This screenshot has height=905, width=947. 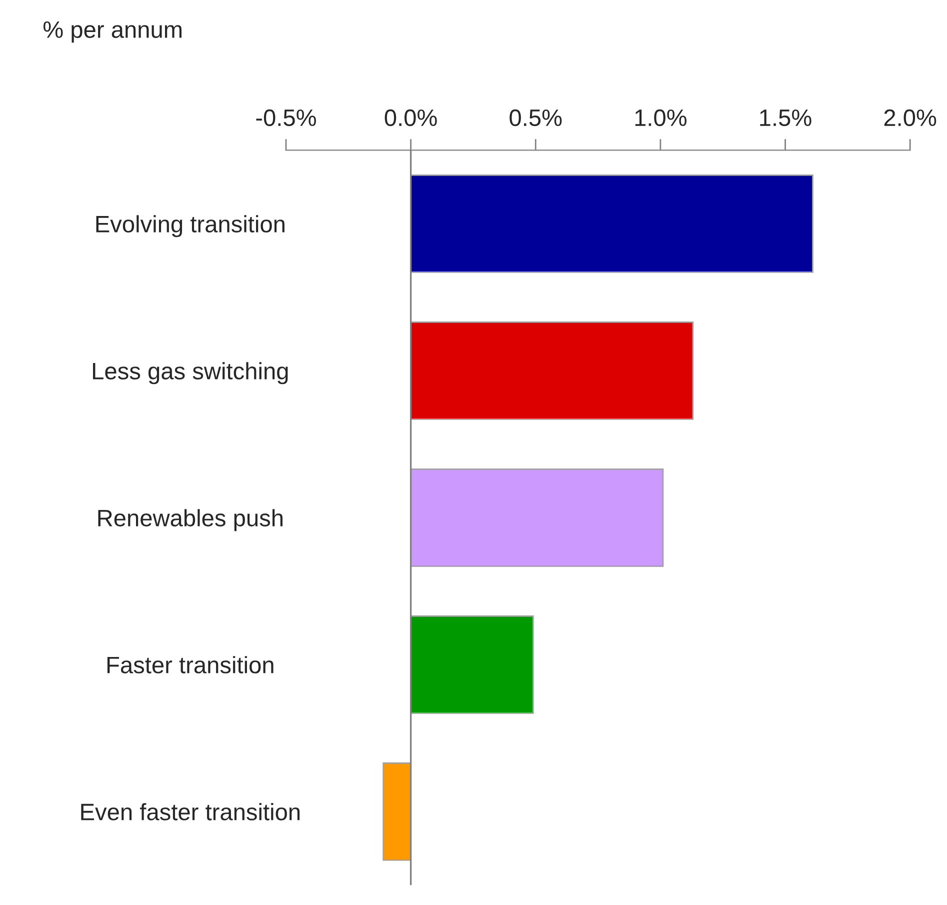 What do you see at coordinates (190, 665) in the screenshot?
I see `y-tick-label: Faster transition` at bounding box center [190, 665].